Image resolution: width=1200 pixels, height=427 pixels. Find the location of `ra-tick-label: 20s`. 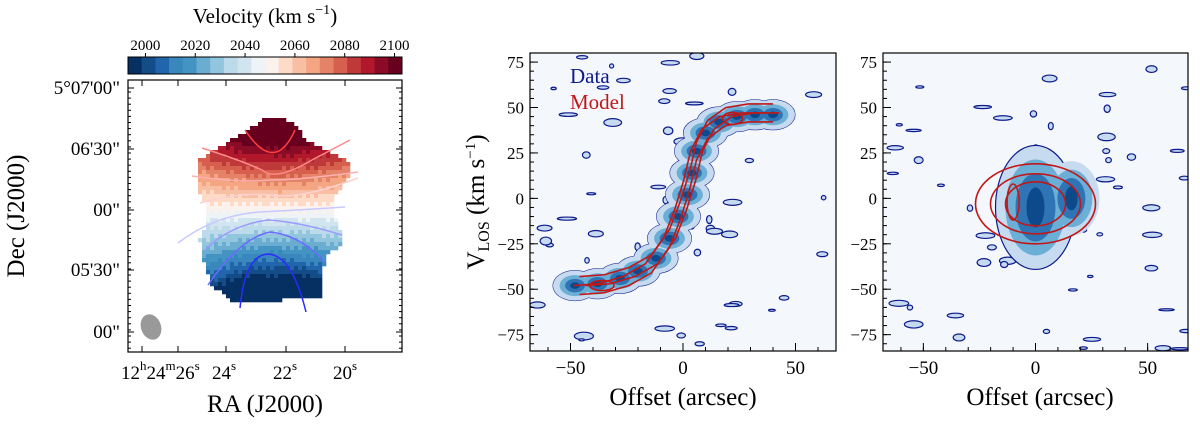

ra-tick-label: 20s is located at coordinates (345, 371).